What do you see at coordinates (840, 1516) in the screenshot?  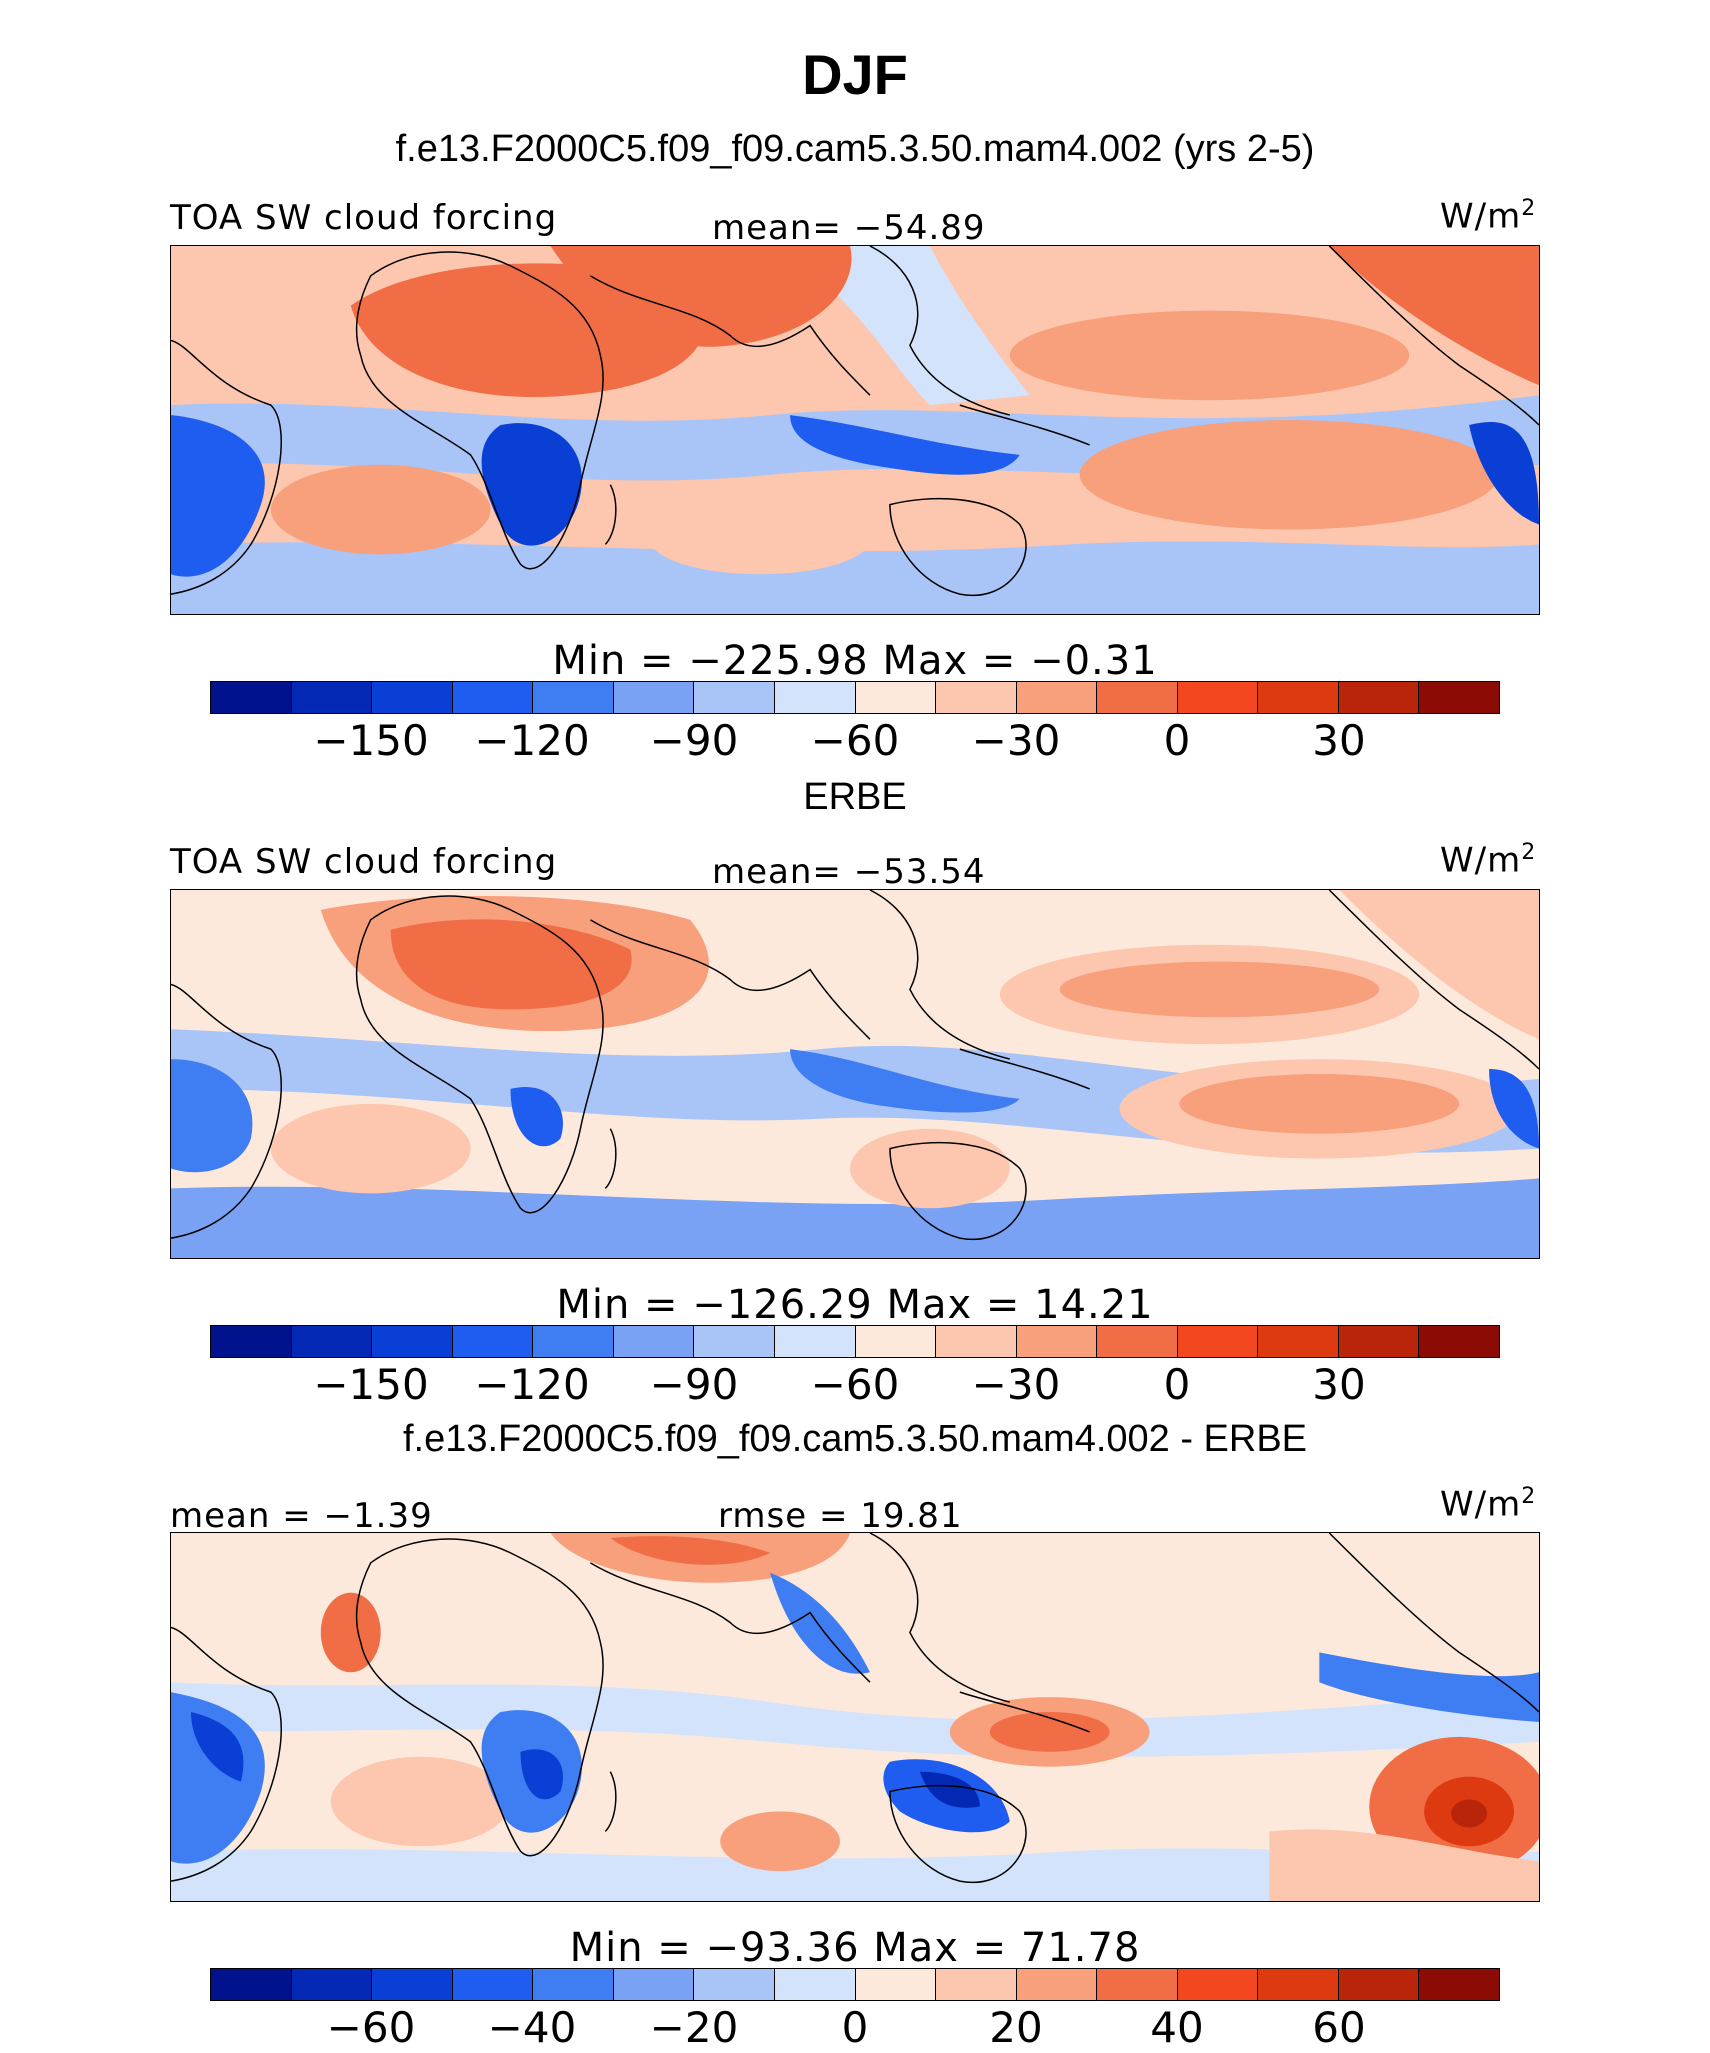 I see `panel3-rmse-label: rmse = 19.81` at bounding box center [840, 1516].